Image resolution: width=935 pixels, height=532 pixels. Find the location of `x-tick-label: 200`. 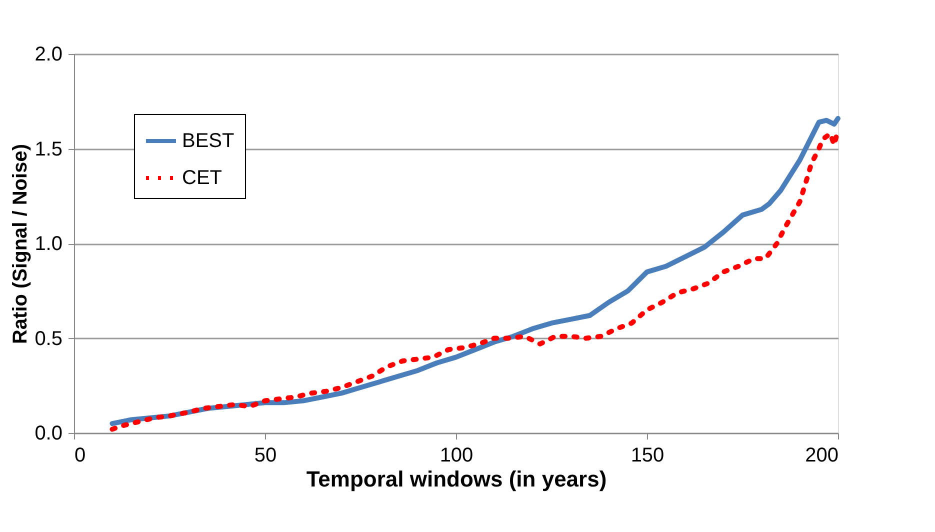

x-tick-label: 200 is located at coordinates (821, 455).